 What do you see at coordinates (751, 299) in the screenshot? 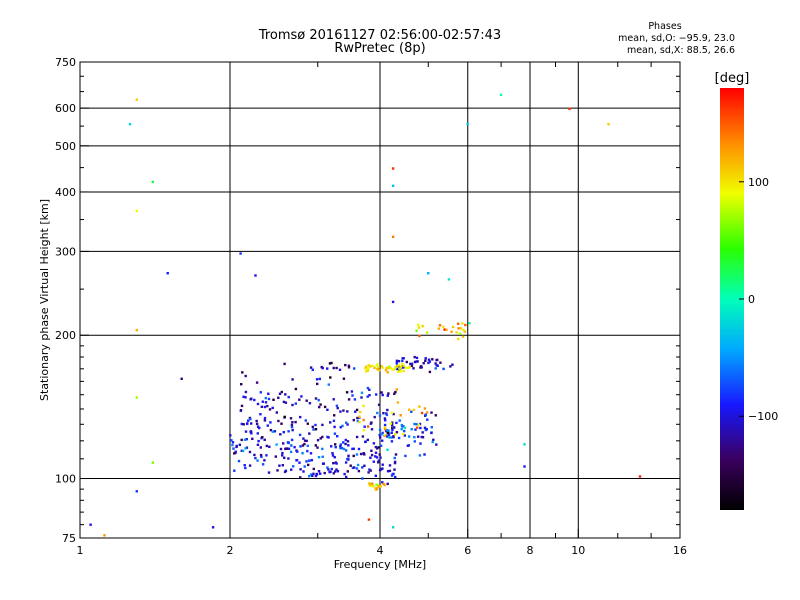
I see `colorbar-tick-label: 0` at bounding box center [751, 299].